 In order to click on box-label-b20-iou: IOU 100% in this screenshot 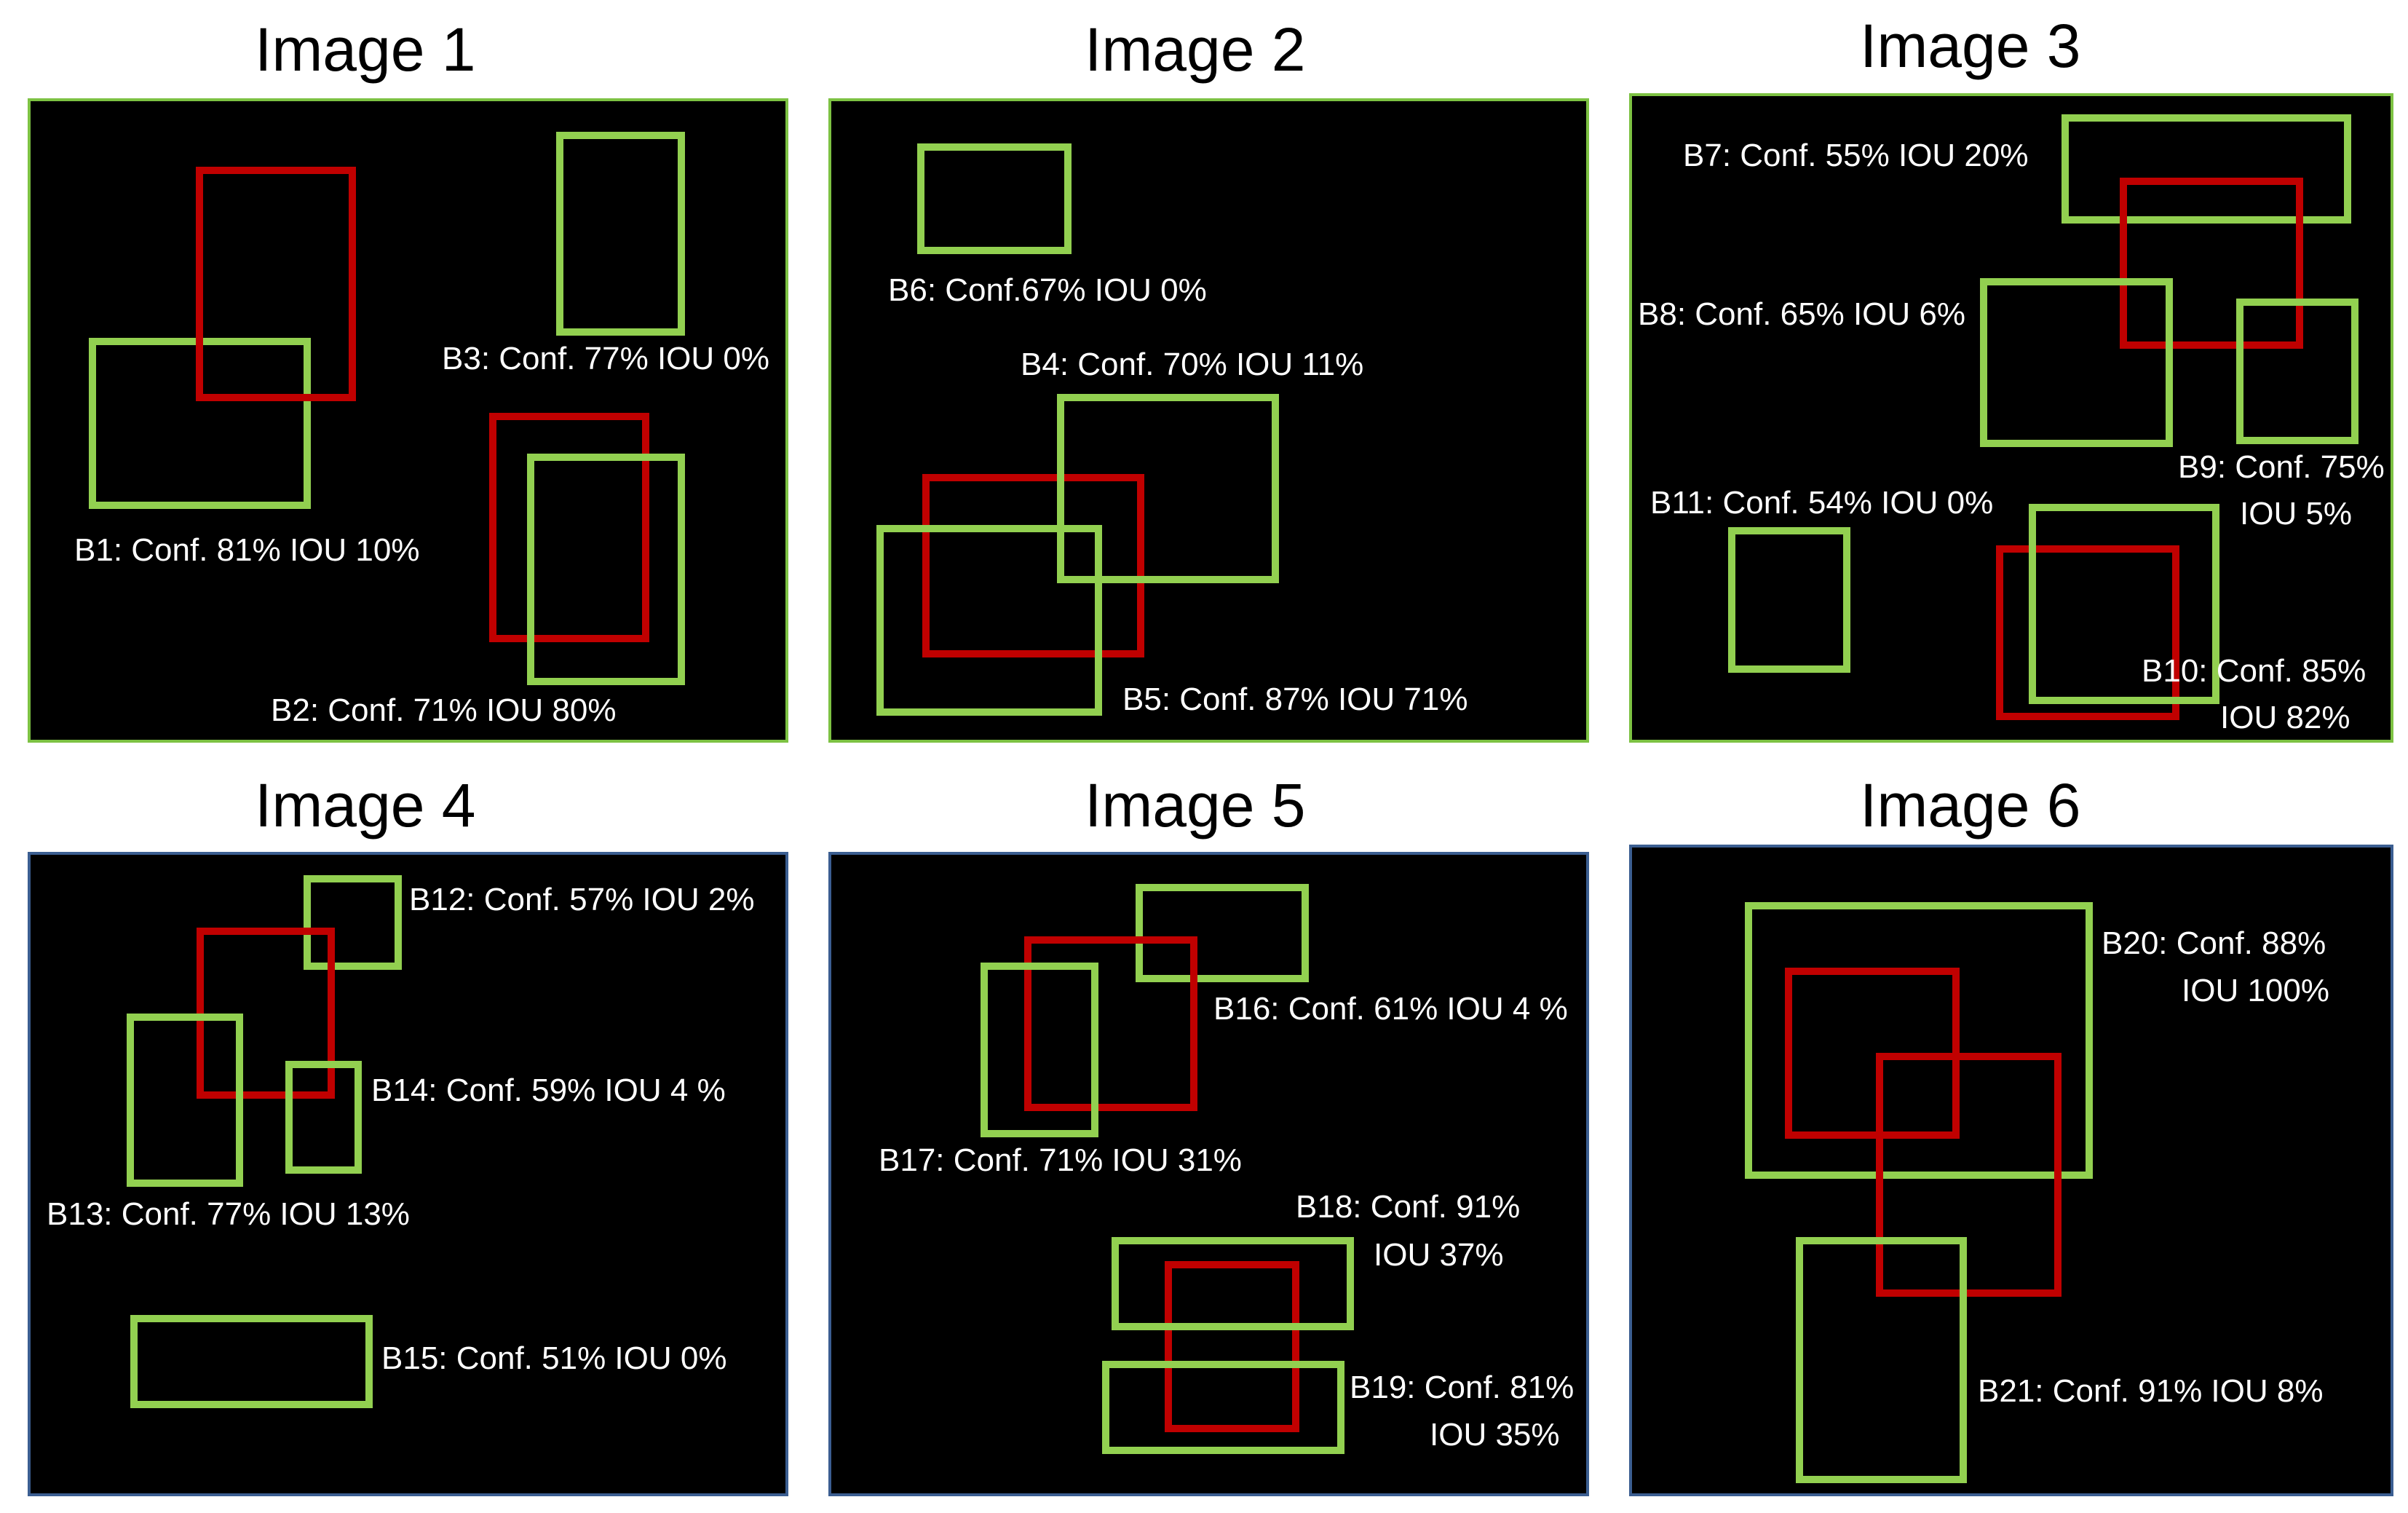, I will do `click(2255, 990)`.